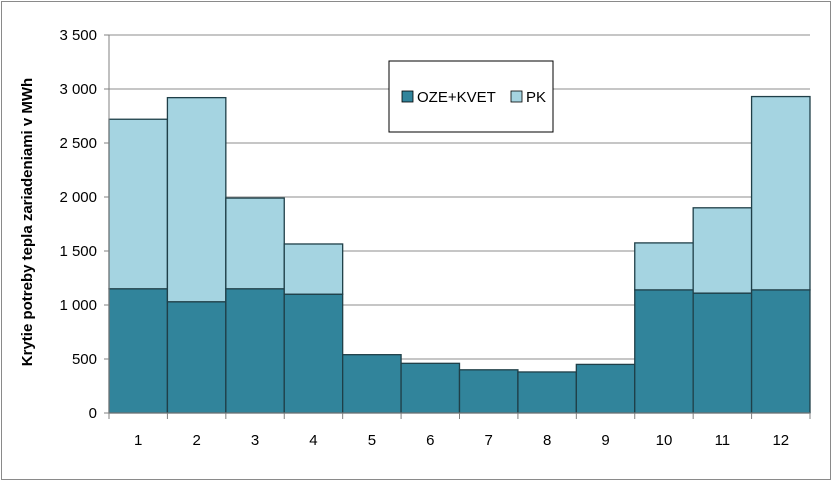  I want to click on x-tick-label: 4, so click(313, 440).